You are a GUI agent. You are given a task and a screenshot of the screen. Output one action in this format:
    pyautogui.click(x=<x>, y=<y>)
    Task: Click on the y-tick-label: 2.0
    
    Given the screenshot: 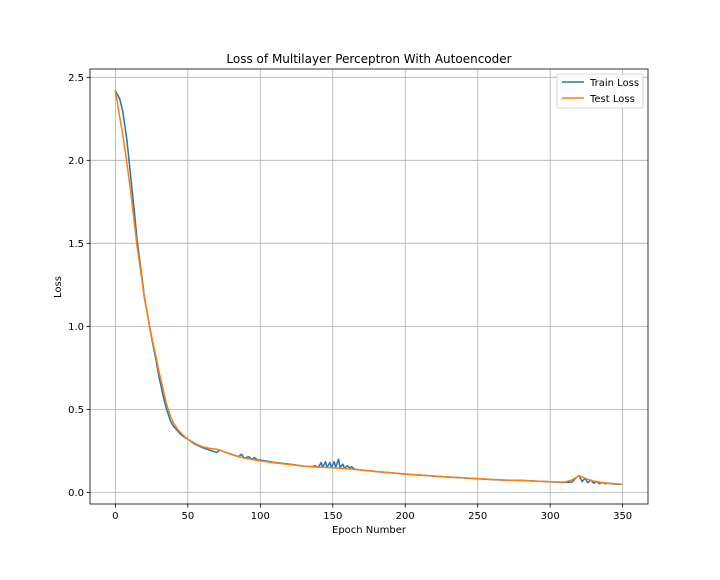 What is the action you would take?
    pyautogui.click(x=76, y=161)
    